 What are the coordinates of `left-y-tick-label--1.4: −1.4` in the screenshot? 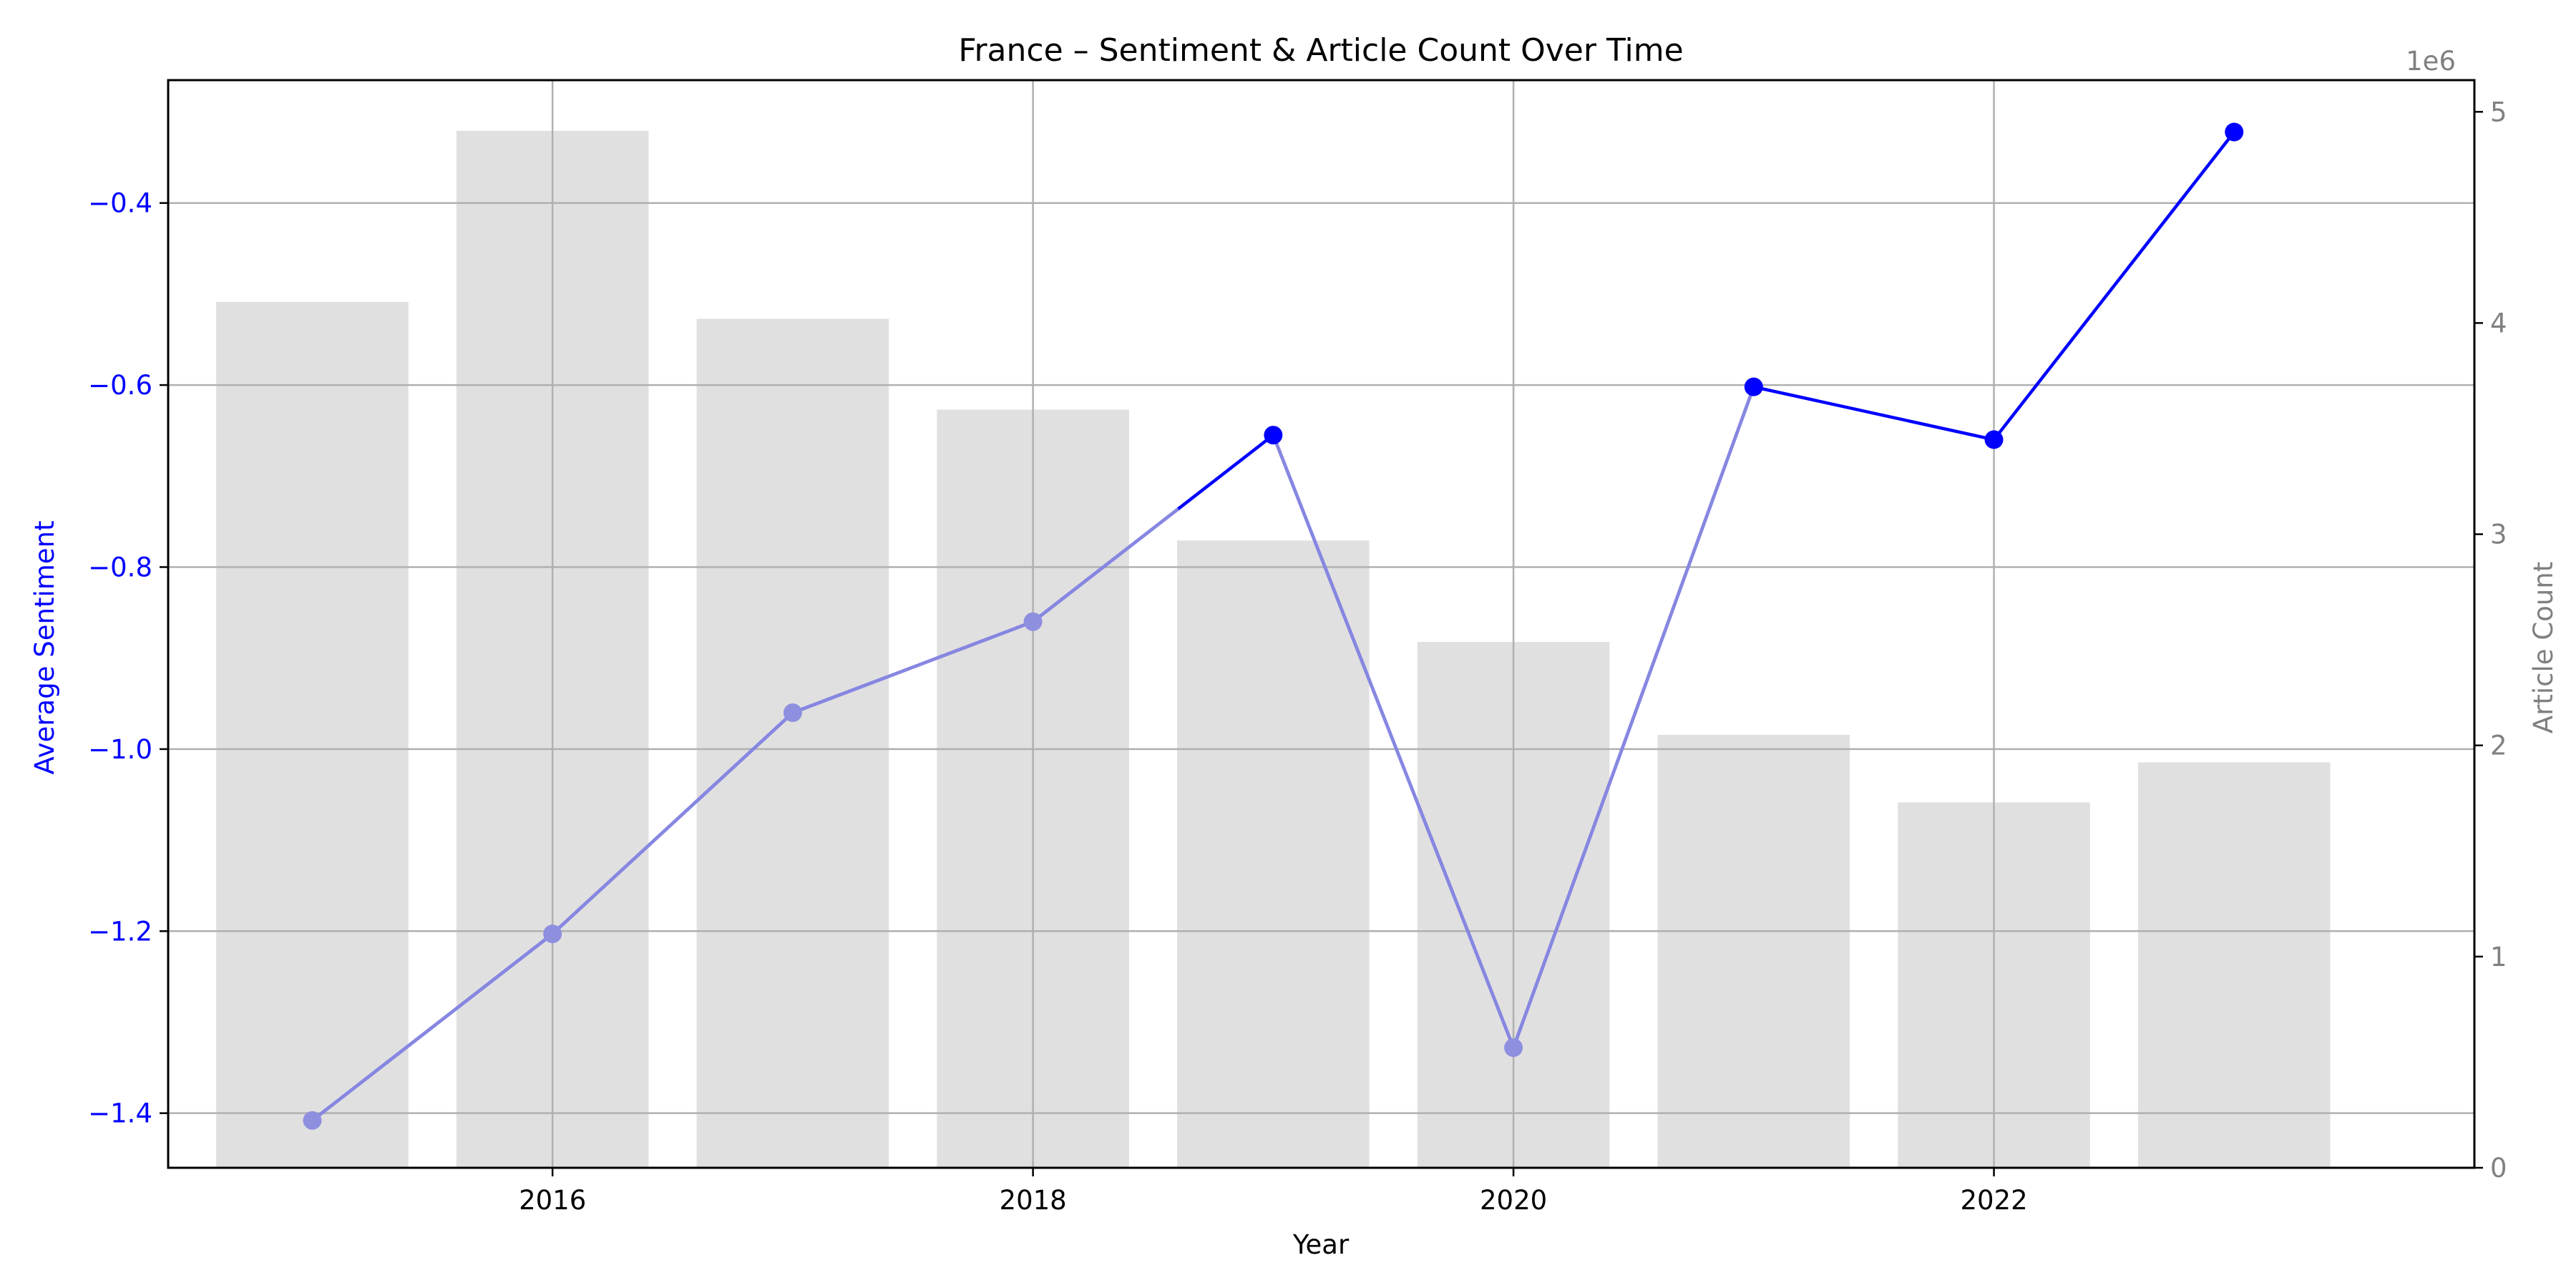 It's located at (120, 1113).